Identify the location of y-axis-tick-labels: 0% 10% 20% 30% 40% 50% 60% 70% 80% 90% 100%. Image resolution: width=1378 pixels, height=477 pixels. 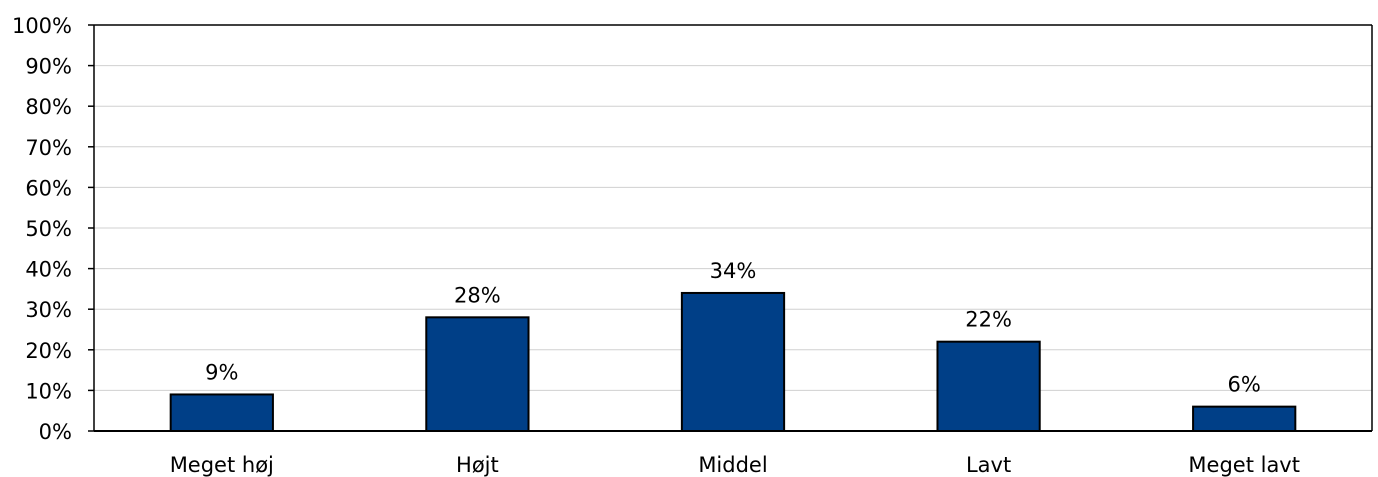
(53, 229).